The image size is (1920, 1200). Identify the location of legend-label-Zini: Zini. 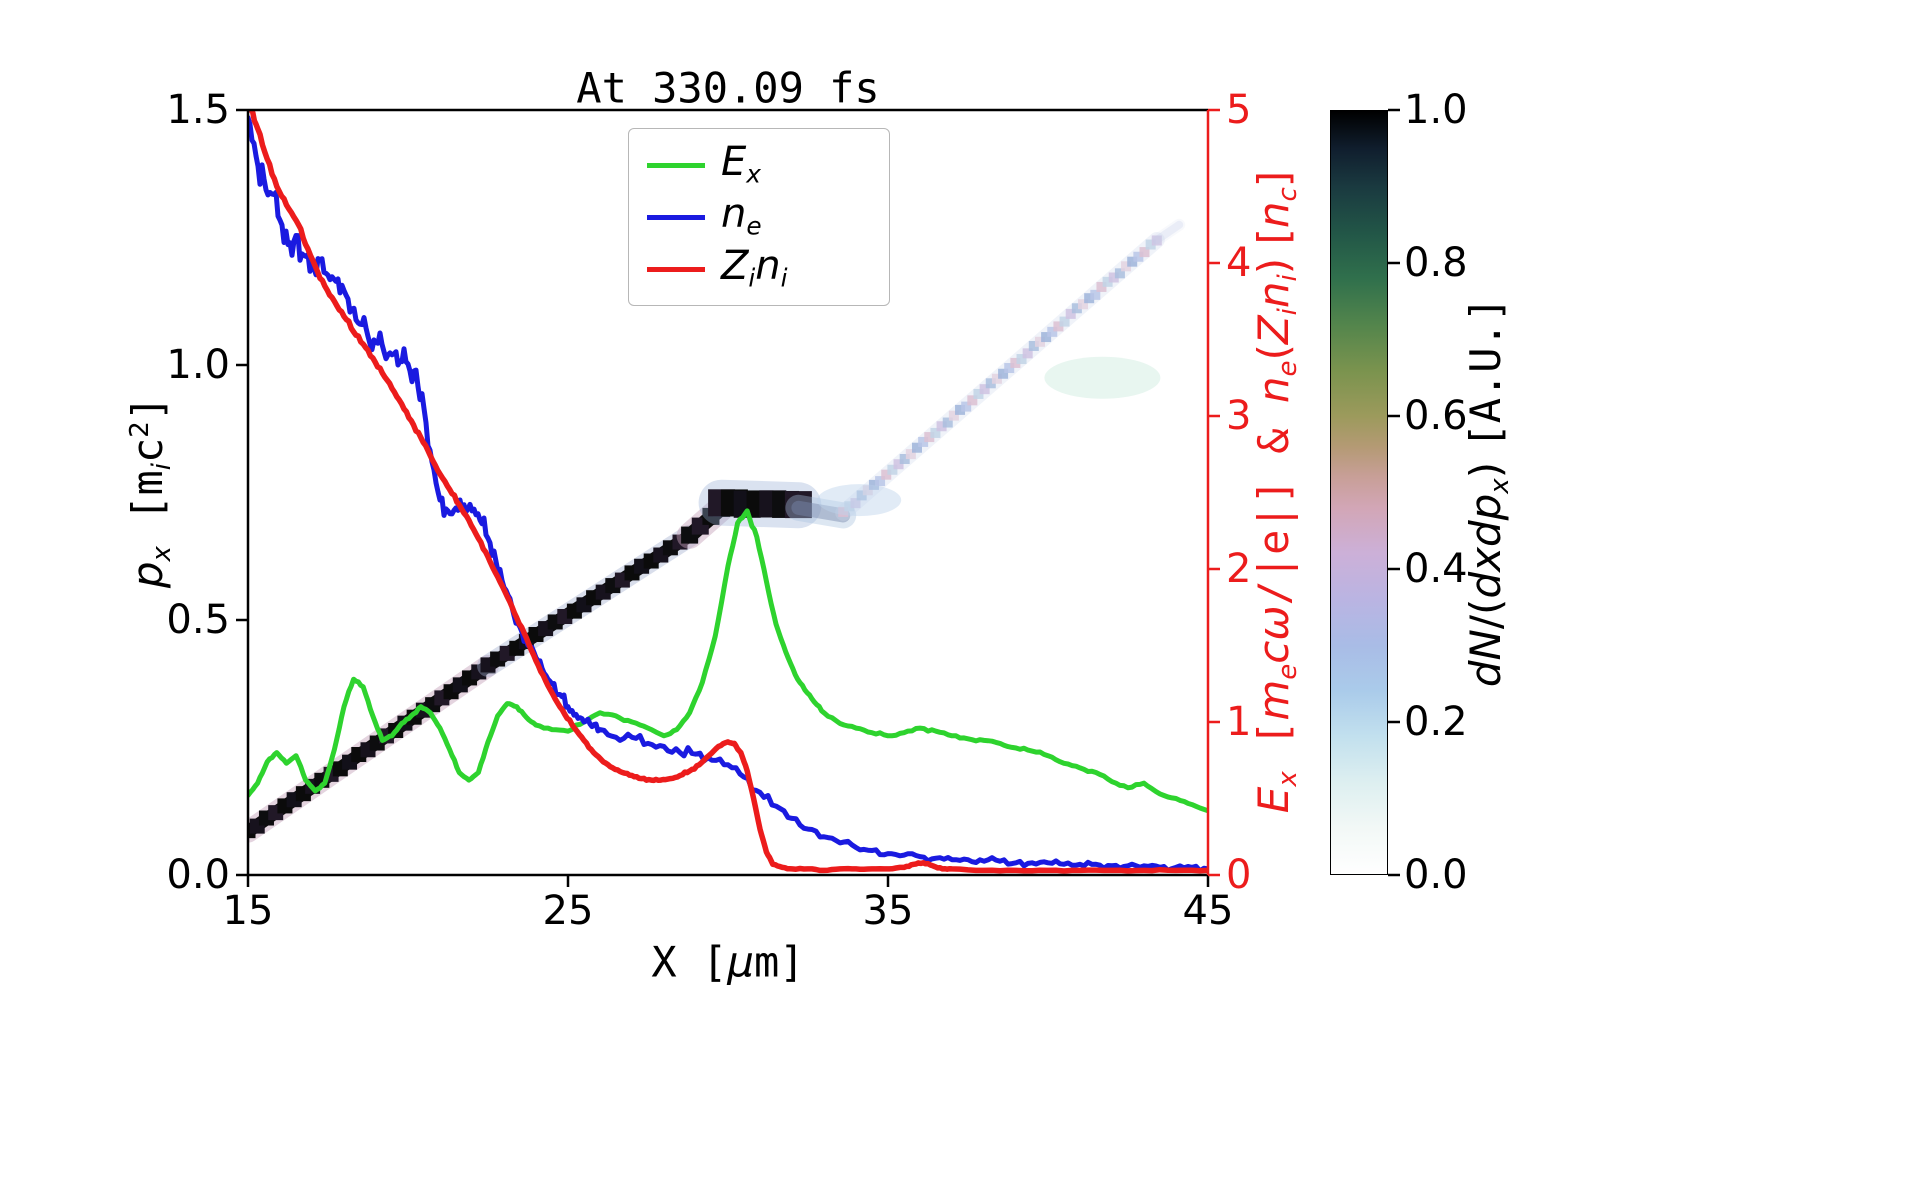
(754, 268).